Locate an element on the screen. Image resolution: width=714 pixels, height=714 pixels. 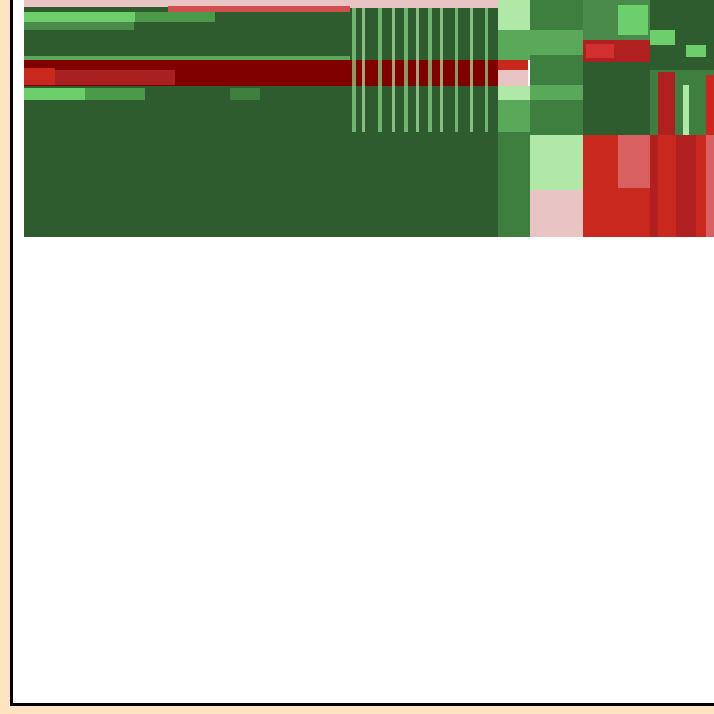
right-block is located at coordinates (622, 118).